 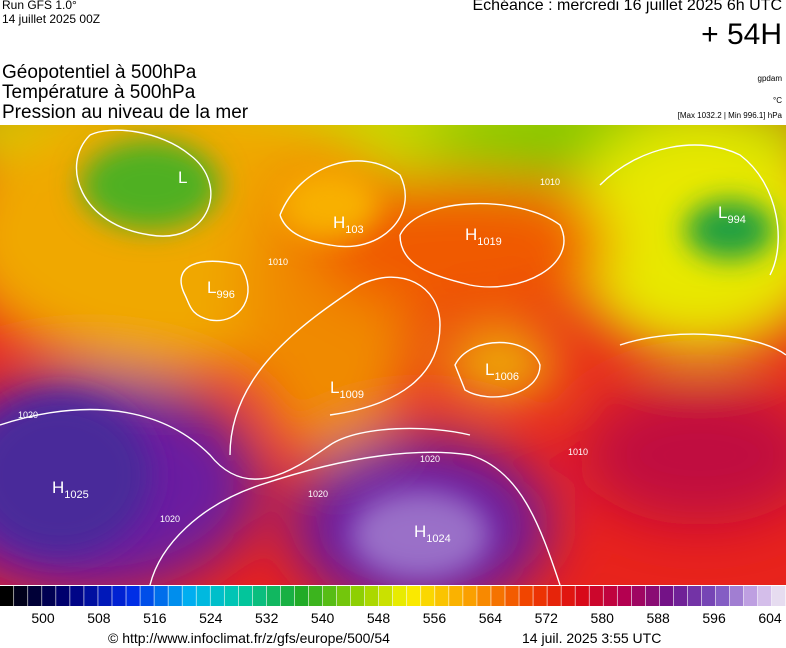 I want to click on colorbar-tick-label: 588, so click(x=658, y=618).